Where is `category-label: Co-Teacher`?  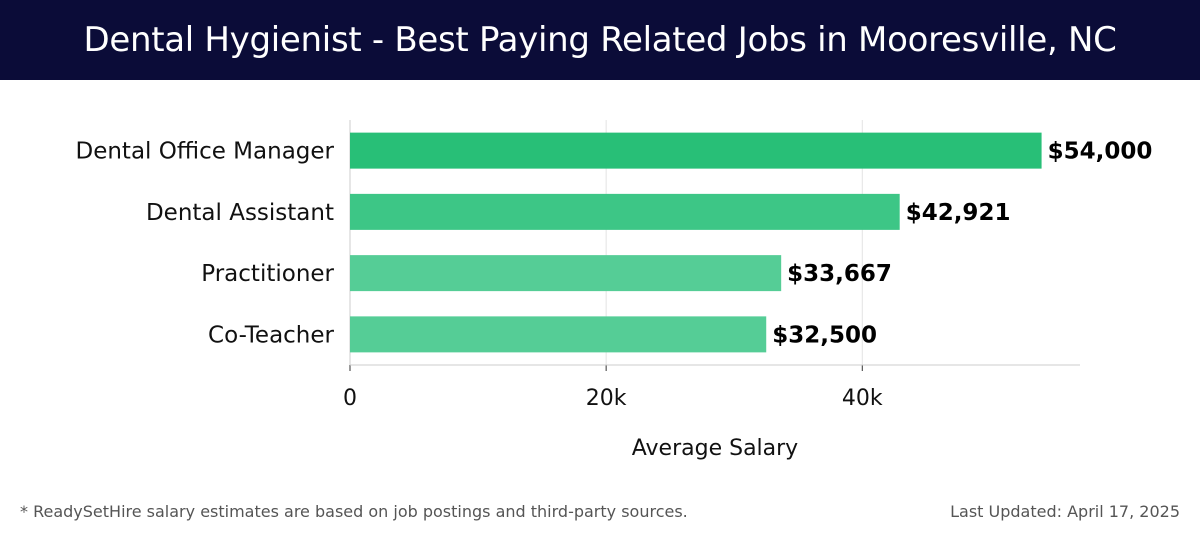 category-label: Co-Teacher is located at coordinates (271, 335).